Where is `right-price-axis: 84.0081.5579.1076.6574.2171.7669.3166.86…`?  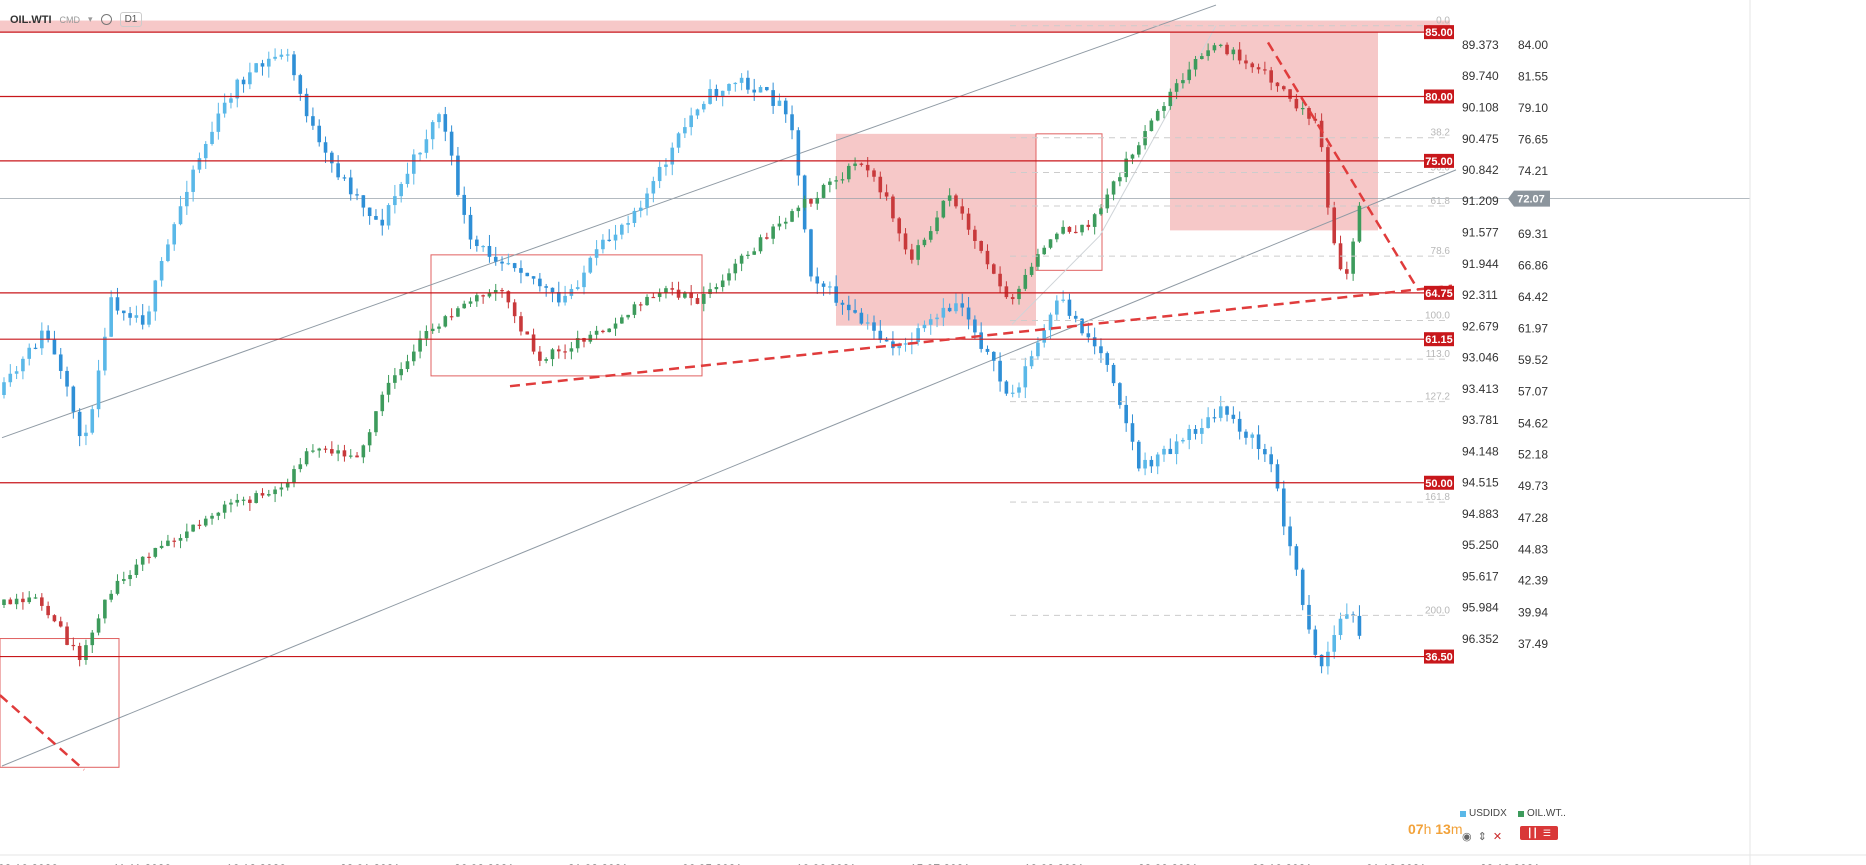
right-price-axis: 84.0081.5579.1076.6574.2171.7669.3166.86… is located at coordinates (1533, 344).